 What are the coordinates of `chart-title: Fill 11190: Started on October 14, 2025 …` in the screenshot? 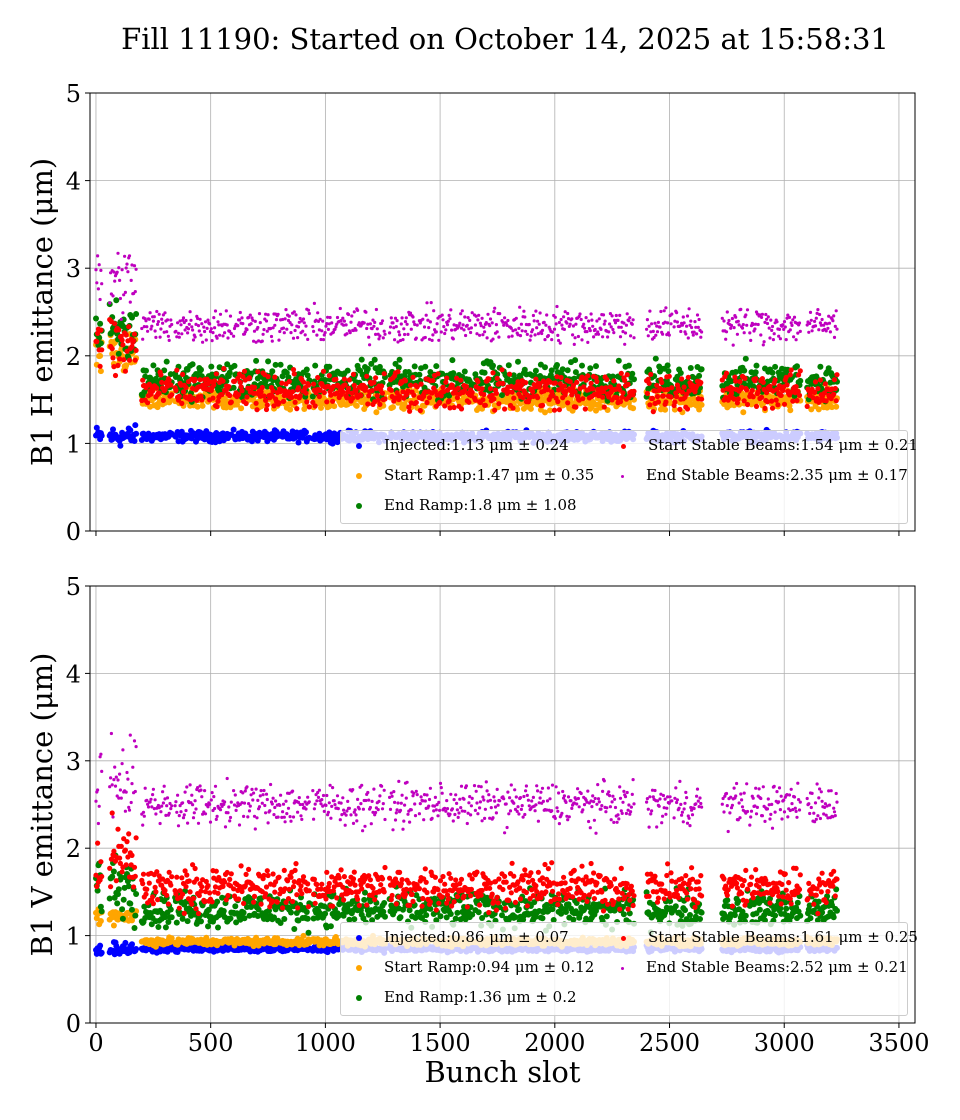 It's located at (505, 39).